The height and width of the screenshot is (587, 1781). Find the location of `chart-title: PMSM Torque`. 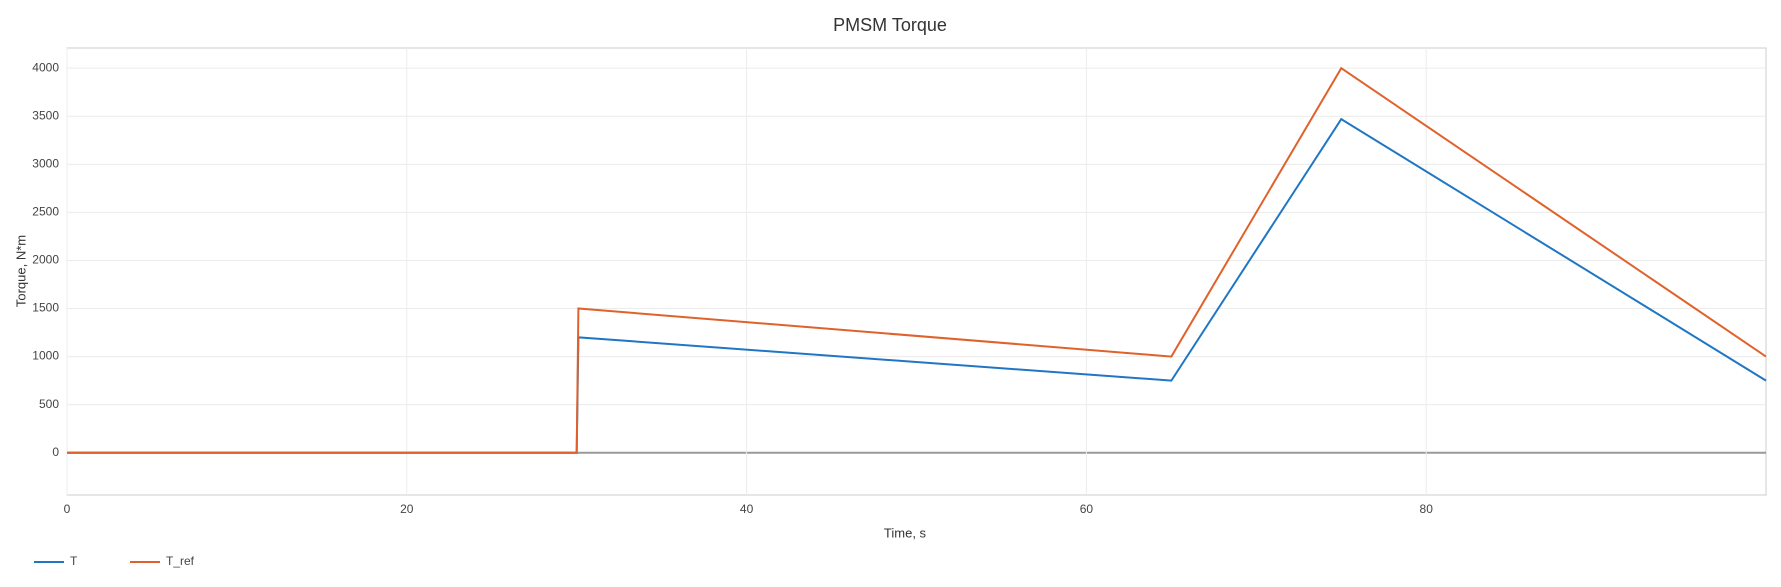

chart-title: PMSM Torque is located at coordinates (890, 25).